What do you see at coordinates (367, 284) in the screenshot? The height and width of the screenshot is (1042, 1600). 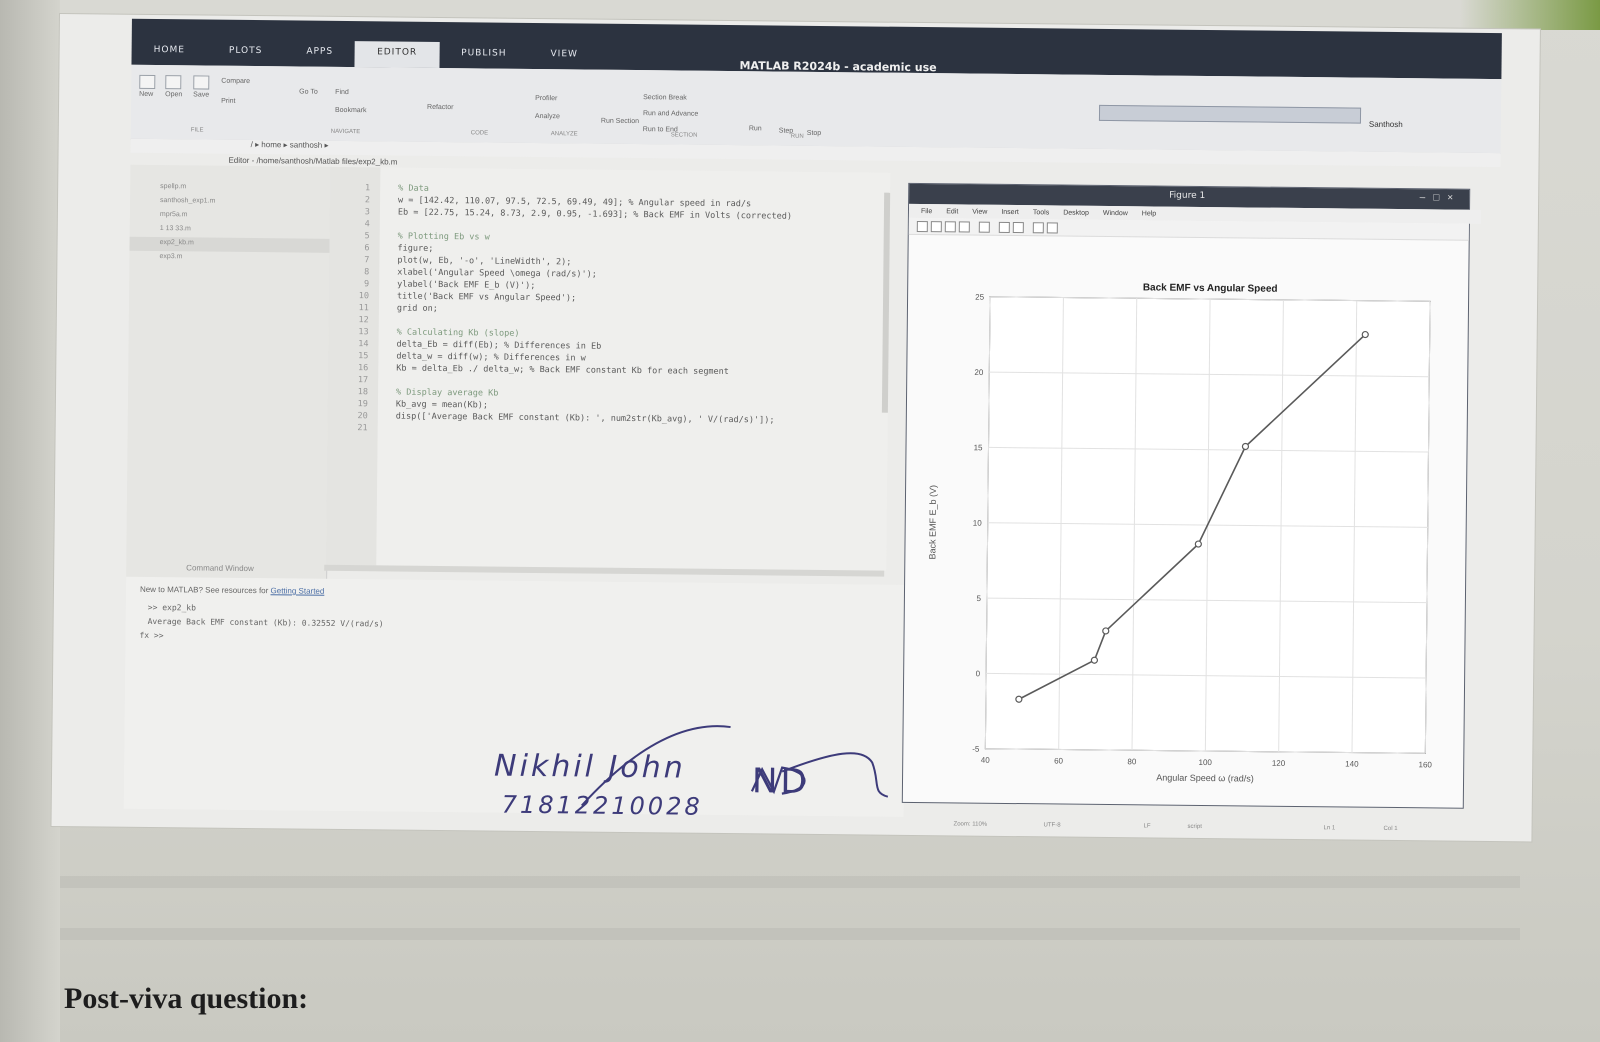 I see `line-number: 9` at bounding box center [367, 284].